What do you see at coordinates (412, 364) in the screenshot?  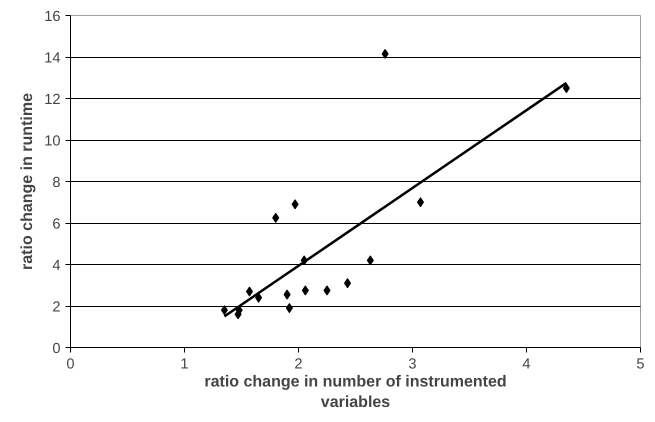 I see `x-tick-label: 3` at bounding box center [412, 364].